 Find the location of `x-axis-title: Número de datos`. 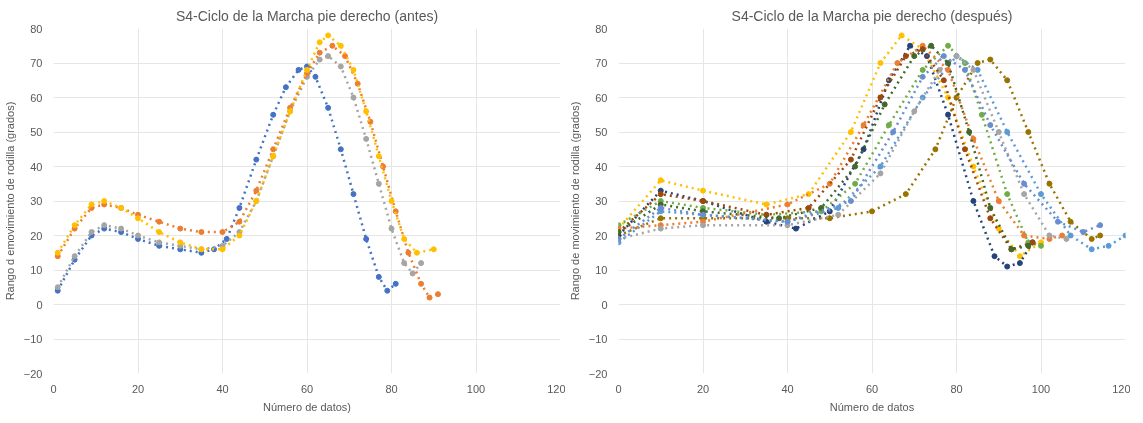

x-axis-title: Número de datos is located at coordinates (872, 406).